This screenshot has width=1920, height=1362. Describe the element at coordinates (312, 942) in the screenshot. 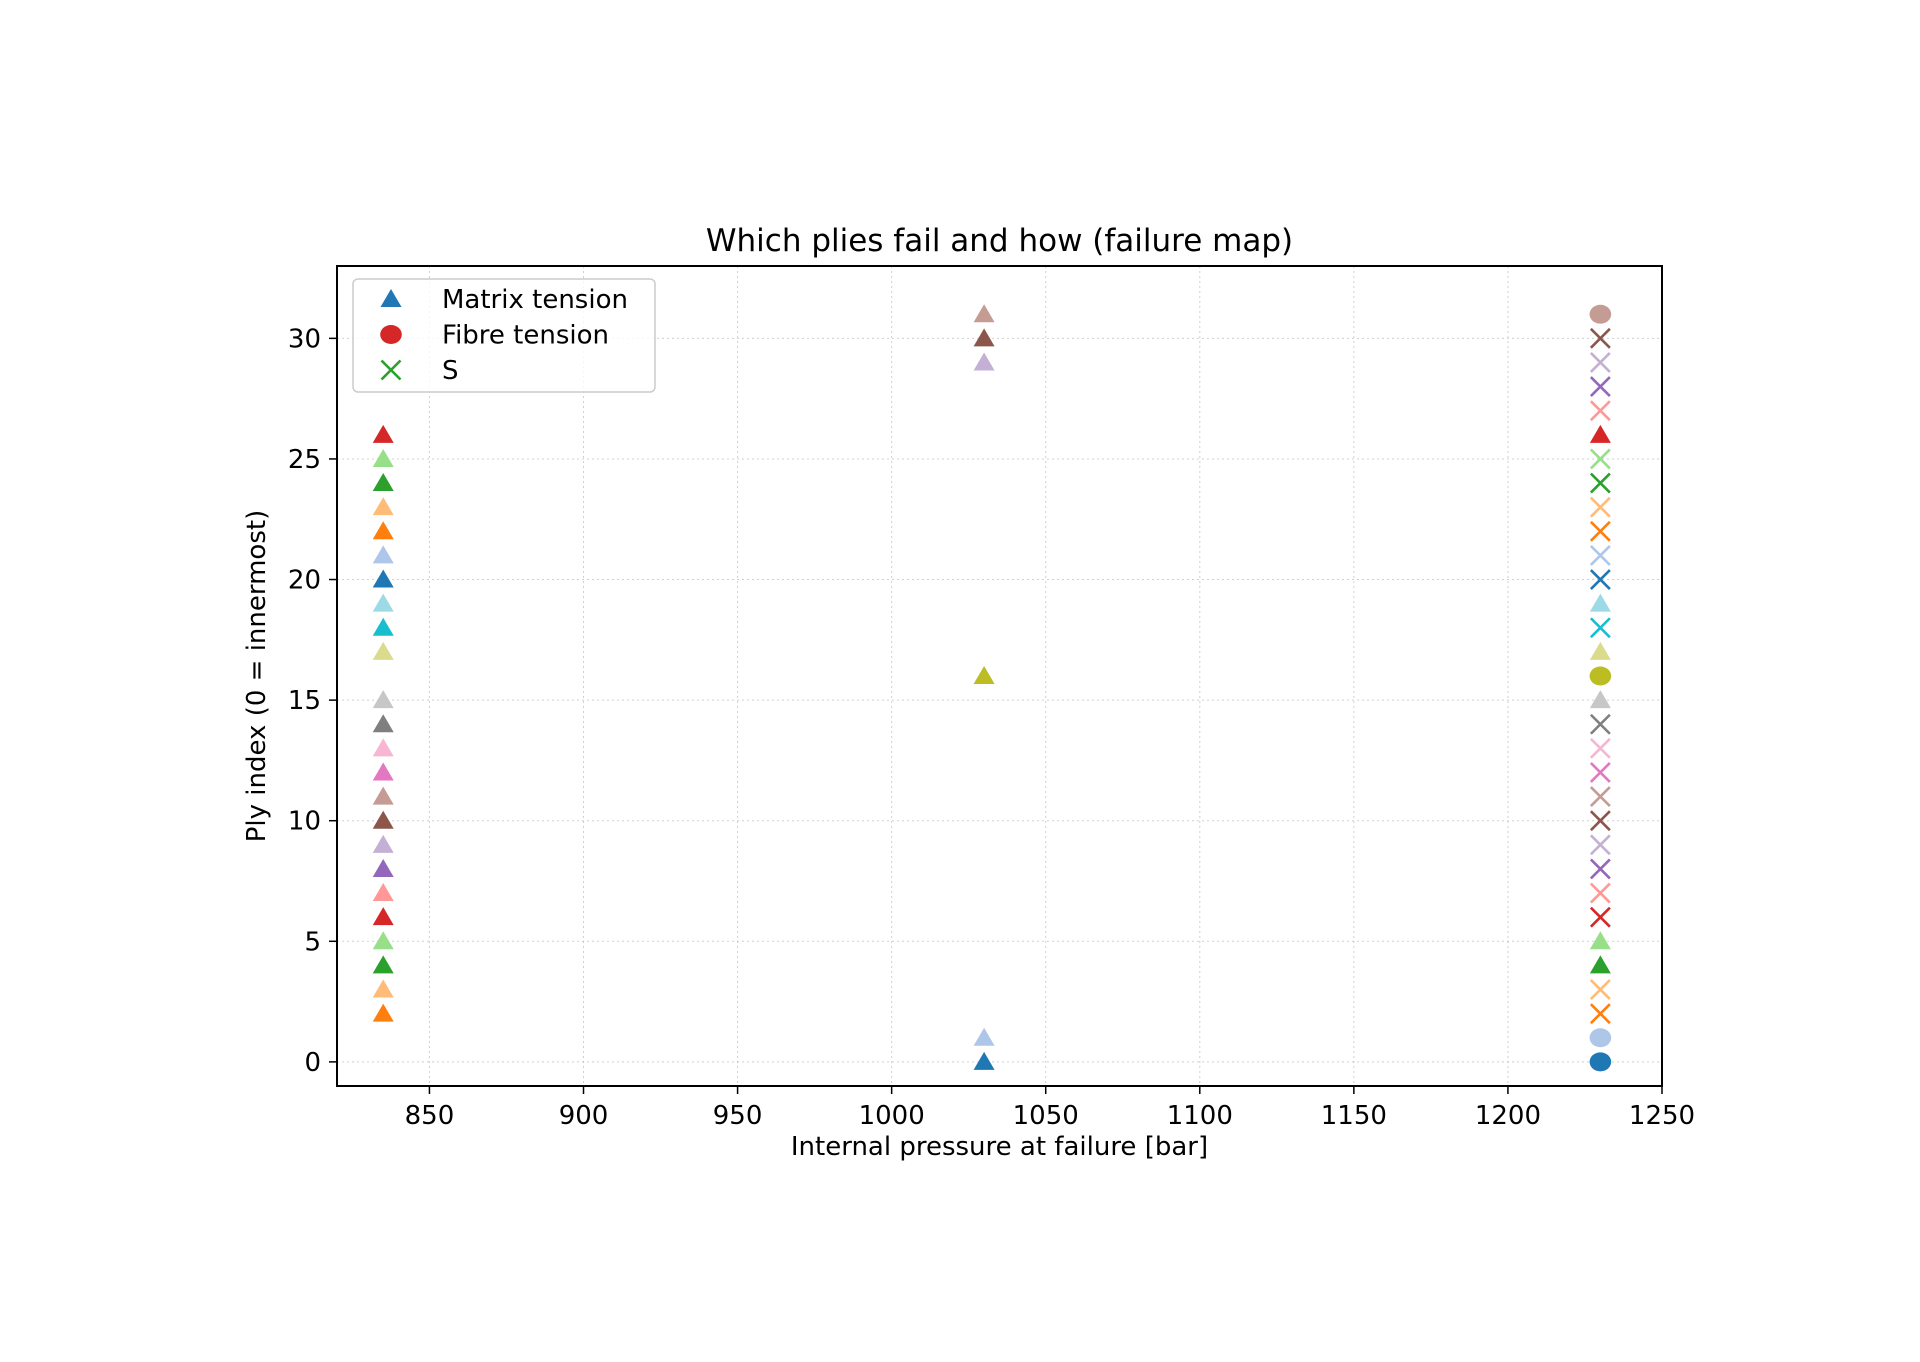

I see `y-tick-label: 5` at that location.